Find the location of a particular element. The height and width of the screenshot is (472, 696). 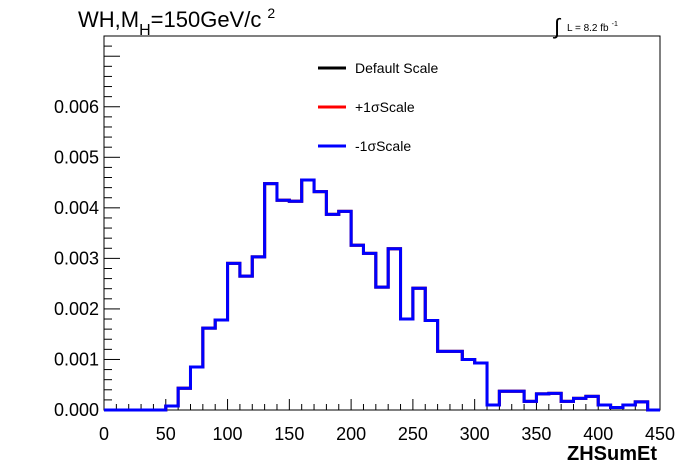

integral-sign: ∫ is located at coordinates (557, 26).